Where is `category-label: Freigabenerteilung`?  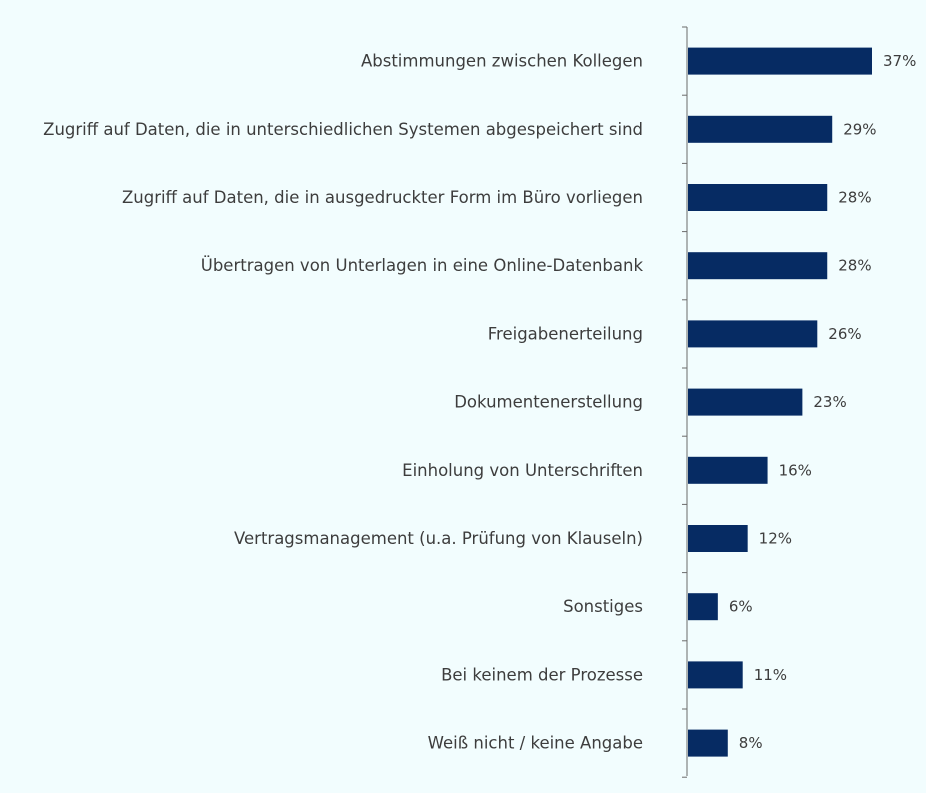
category-label: Freigabenerteilung is located at coordinates (565, 333).